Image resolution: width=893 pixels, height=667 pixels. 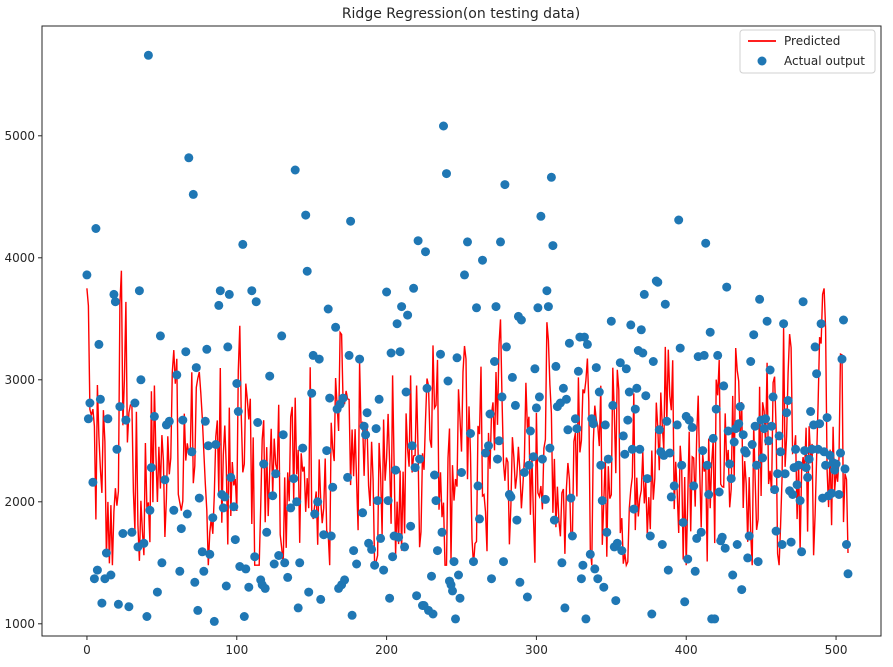 What do you see at coordinates (19, 624) in the screenshot?
I see `y-tick-label: 1000` at bounding box center [19, 624].